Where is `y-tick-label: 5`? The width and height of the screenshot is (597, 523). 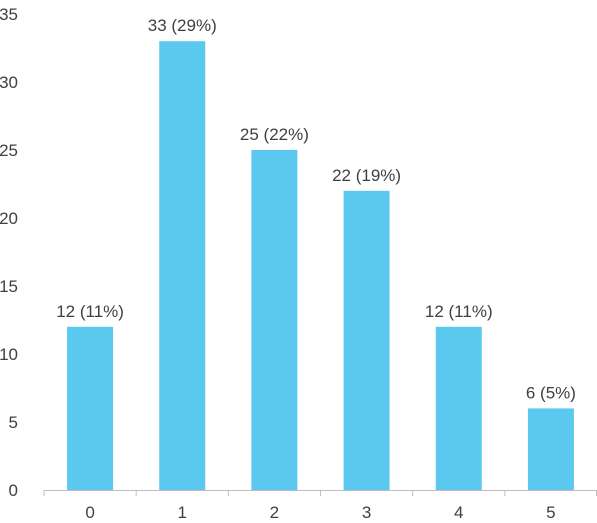 y-tick-label: 5 is located at coordinates (13, 422).